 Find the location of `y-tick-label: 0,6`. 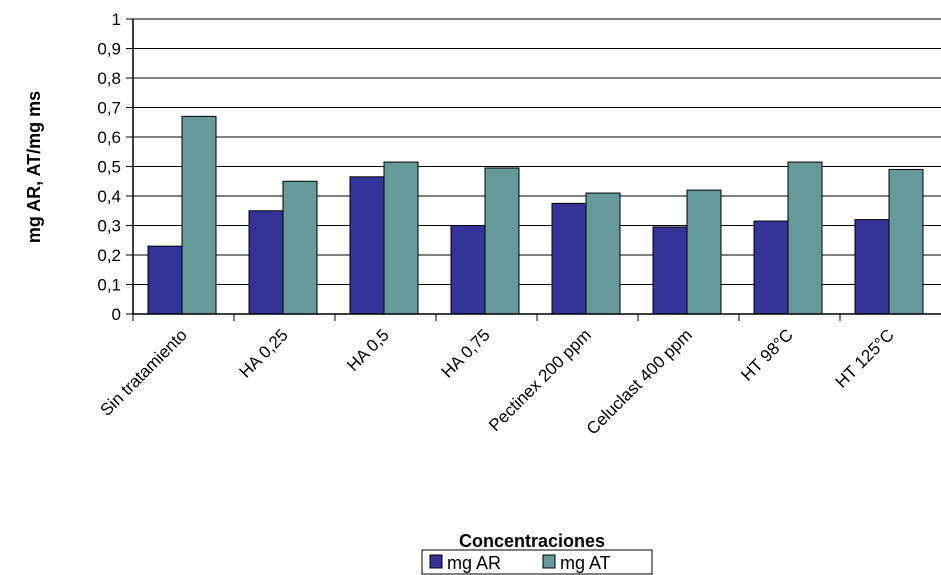

y-tick-label: 0,6 is located at coordinates (109, 137).